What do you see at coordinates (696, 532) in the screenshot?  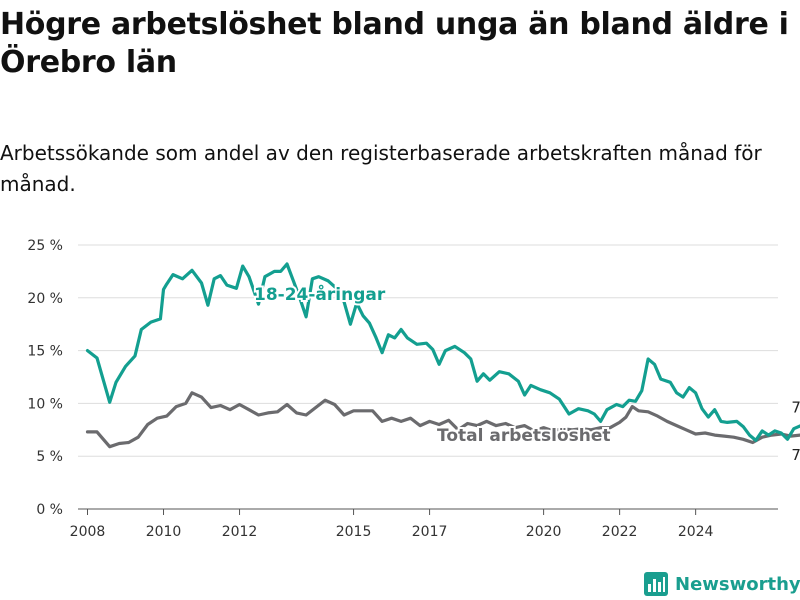 I see `x-tick-label: 2024` at bounding box center [696, 532].